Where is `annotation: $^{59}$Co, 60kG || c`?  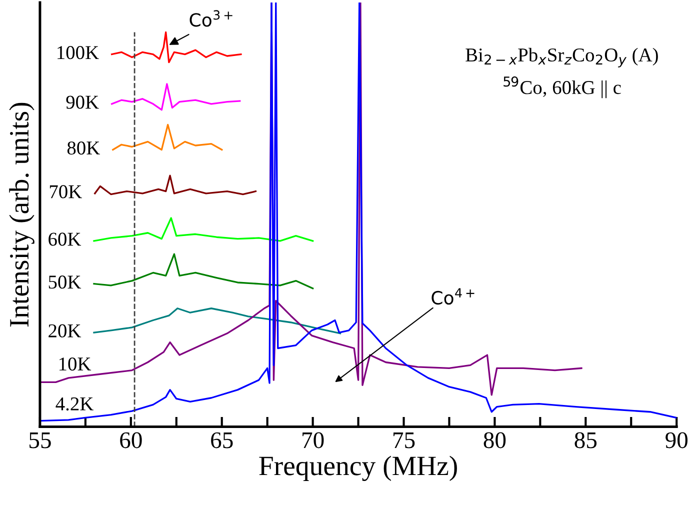
annotation: $^{59}$Co, 60kG || c is located at coordinates (562, 87).